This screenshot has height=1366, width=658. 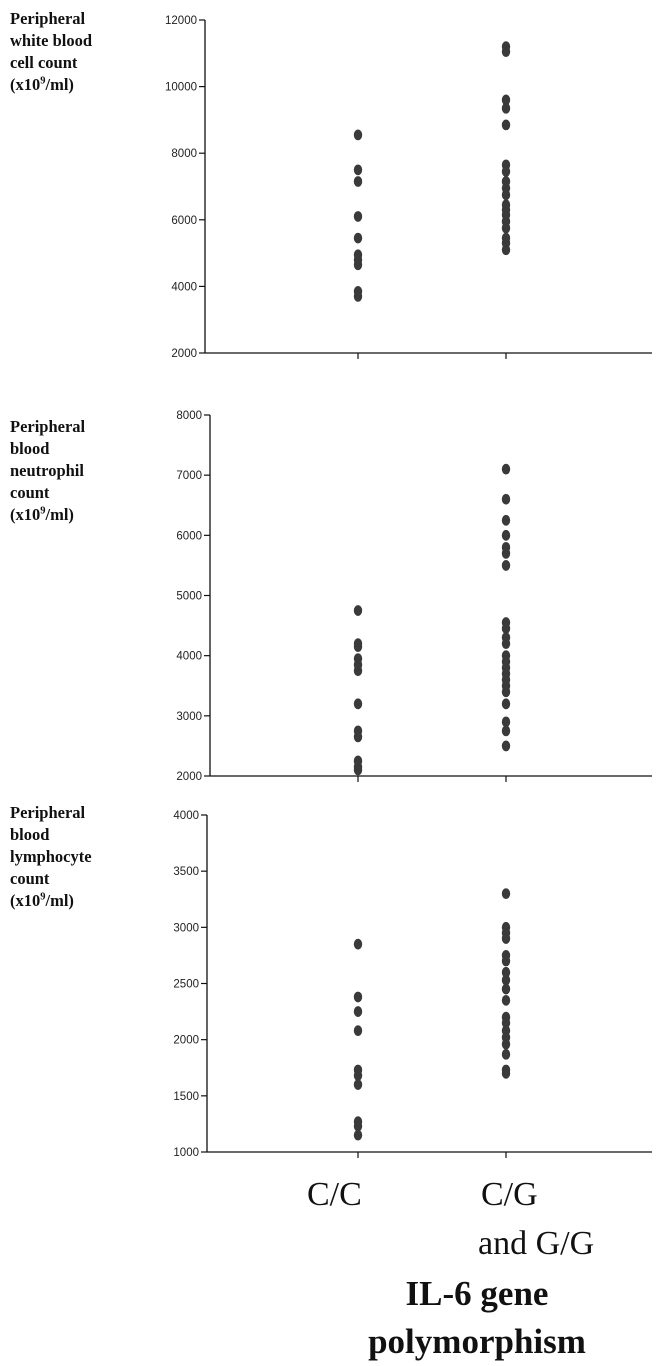 What do you see at coordinates (189, 717) in the screenshot?
I see `panel-2-ytick-label-1: 3000` at bounding box center [189, 717].